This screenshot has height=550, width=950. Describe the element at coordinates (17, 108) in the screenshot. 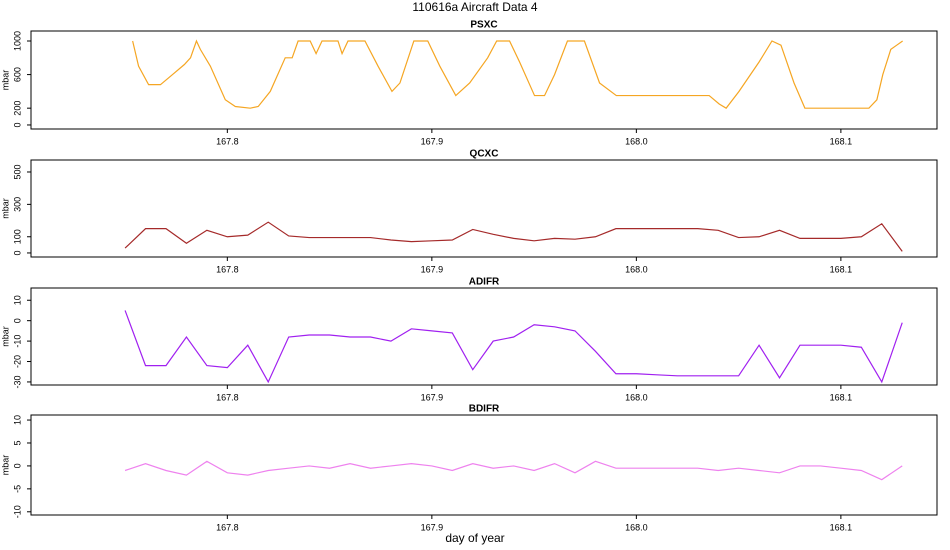

I see `y-tick-label: 200` at that location.